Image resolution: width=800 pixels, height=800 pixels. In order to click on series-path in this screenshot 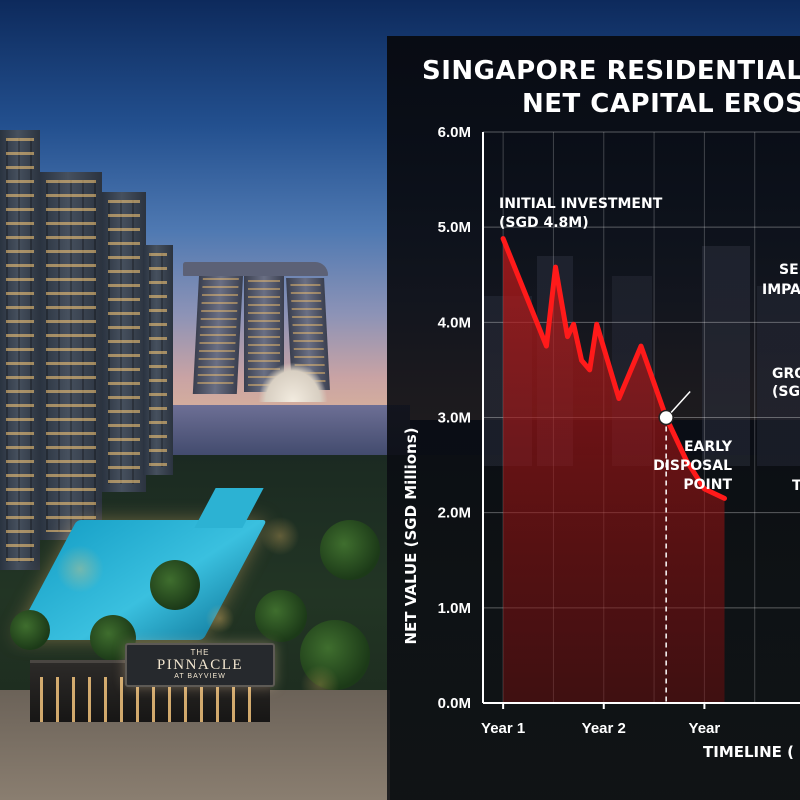, I will do `click(613, 368)`.